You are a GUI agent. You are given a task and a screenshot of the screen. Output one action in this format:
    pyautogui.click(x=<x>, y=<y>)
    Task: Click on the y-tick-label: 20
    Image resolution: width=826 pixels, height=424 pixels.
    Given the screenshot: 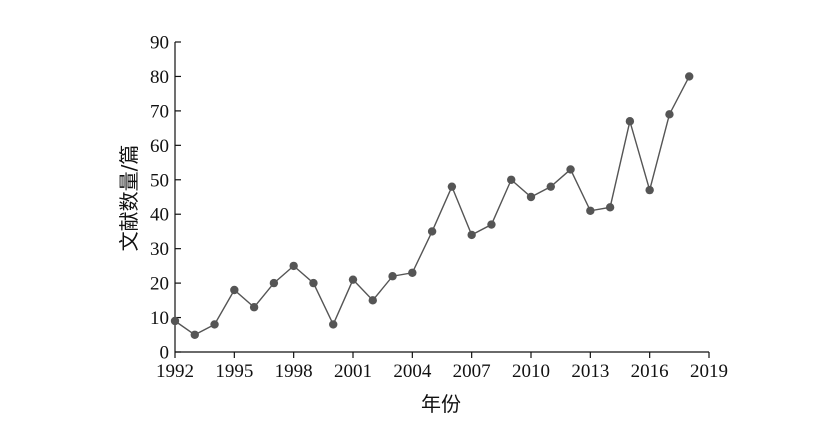 What is the action you would take?
    pyautogui.click(x=159, y=284)
    